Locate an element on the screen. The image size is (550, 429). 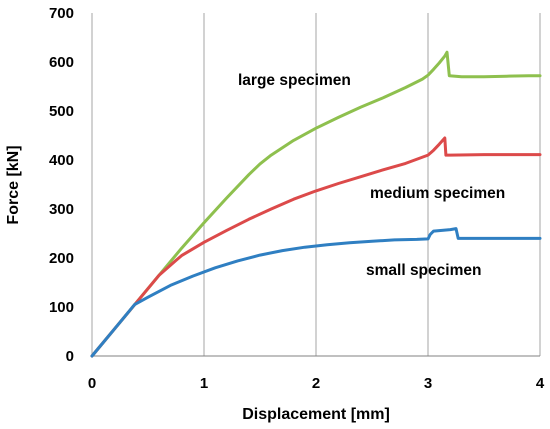
y-tick-label-6: 600 is located at coordinates (61, 62).